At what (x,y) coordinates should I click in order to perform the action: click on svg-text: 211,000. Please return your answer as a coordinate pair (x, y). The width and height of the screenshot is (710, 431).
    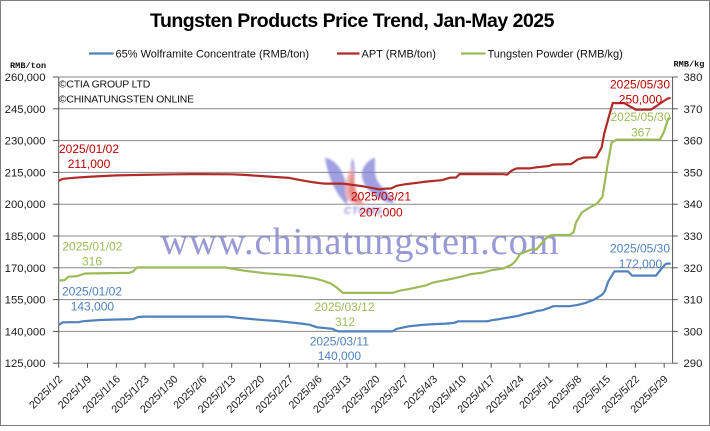
    Looking at the image, I should click on (89, 164).